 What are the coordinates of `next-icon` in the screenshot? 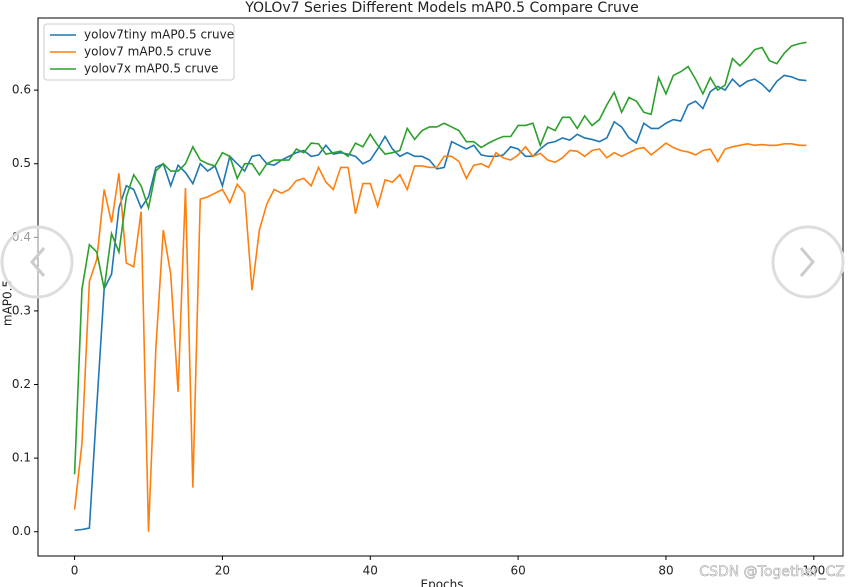 It's located at (807, 262).